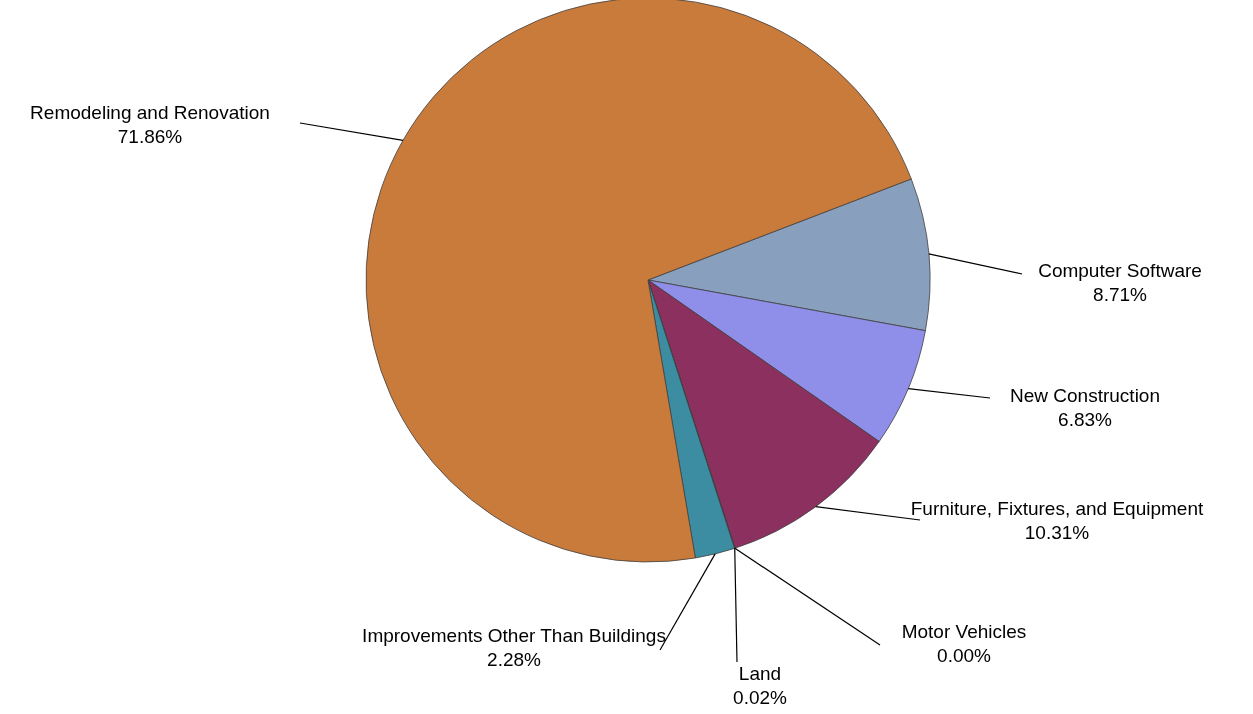  What do you see at coordinates (760, 673) in the screenshot?
I see `slice-label: Land` at bounding box center [760, 673].